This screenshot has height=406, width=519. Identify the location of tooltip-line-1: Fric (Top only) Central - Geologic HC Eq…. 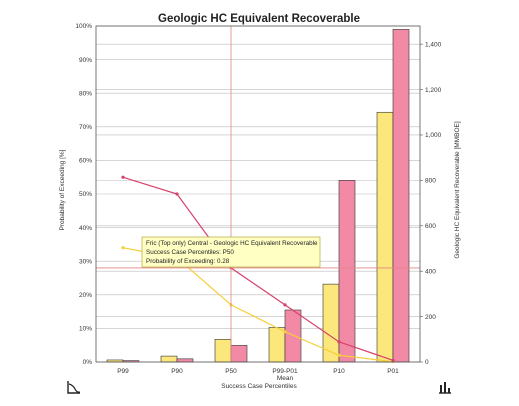
(232, 243).